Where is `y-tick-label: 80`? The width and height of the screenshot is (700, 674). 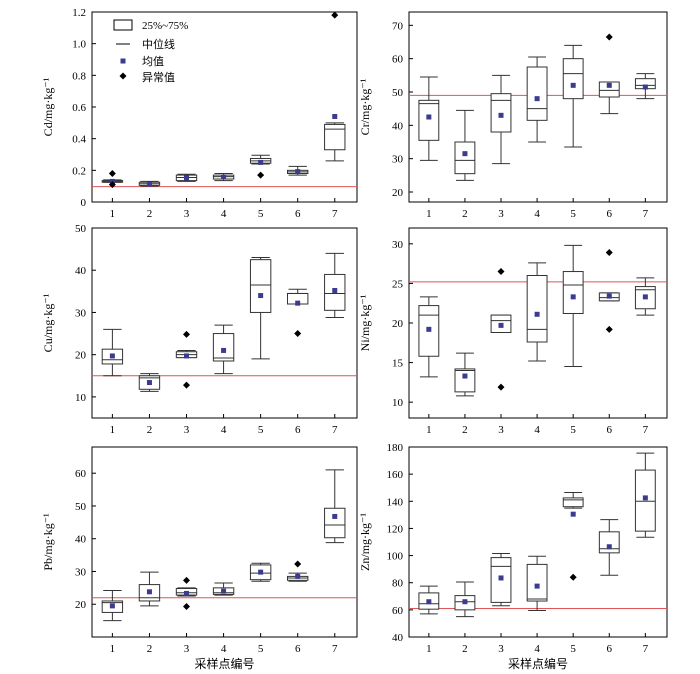
y-tick-label: 80 is located at coordinates (398, 584).